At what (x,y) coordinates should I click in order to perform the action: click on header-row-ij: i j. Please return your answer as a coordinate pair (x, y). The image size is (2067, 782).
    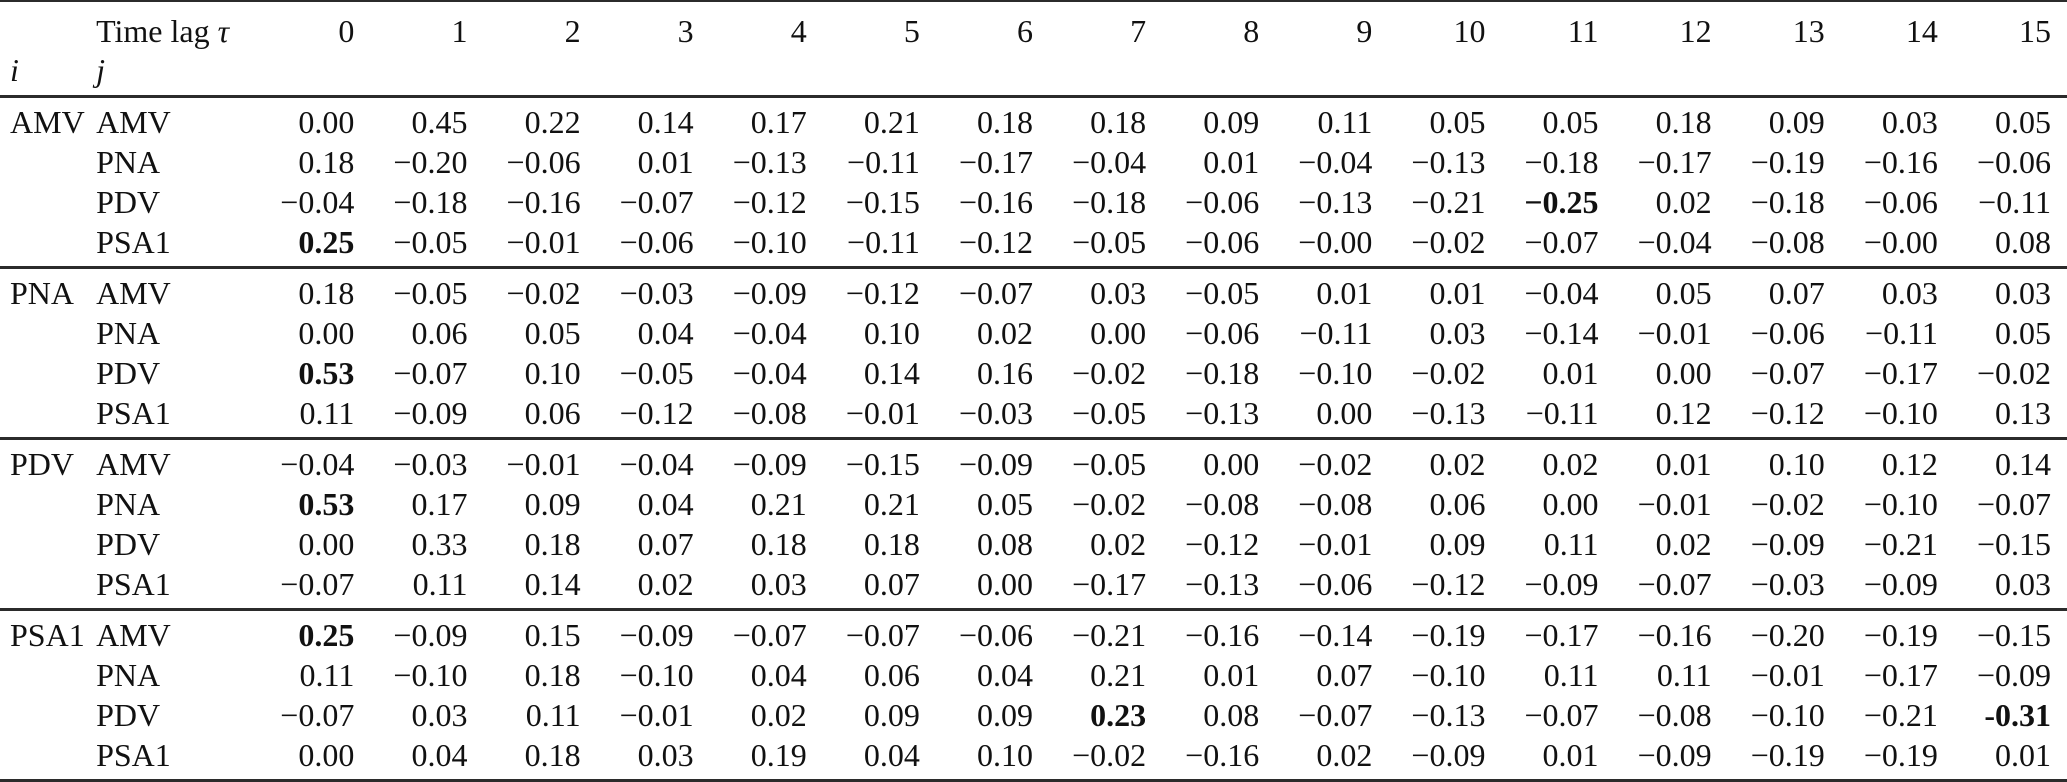
    Looking at the image, I should click on (1033, 74).